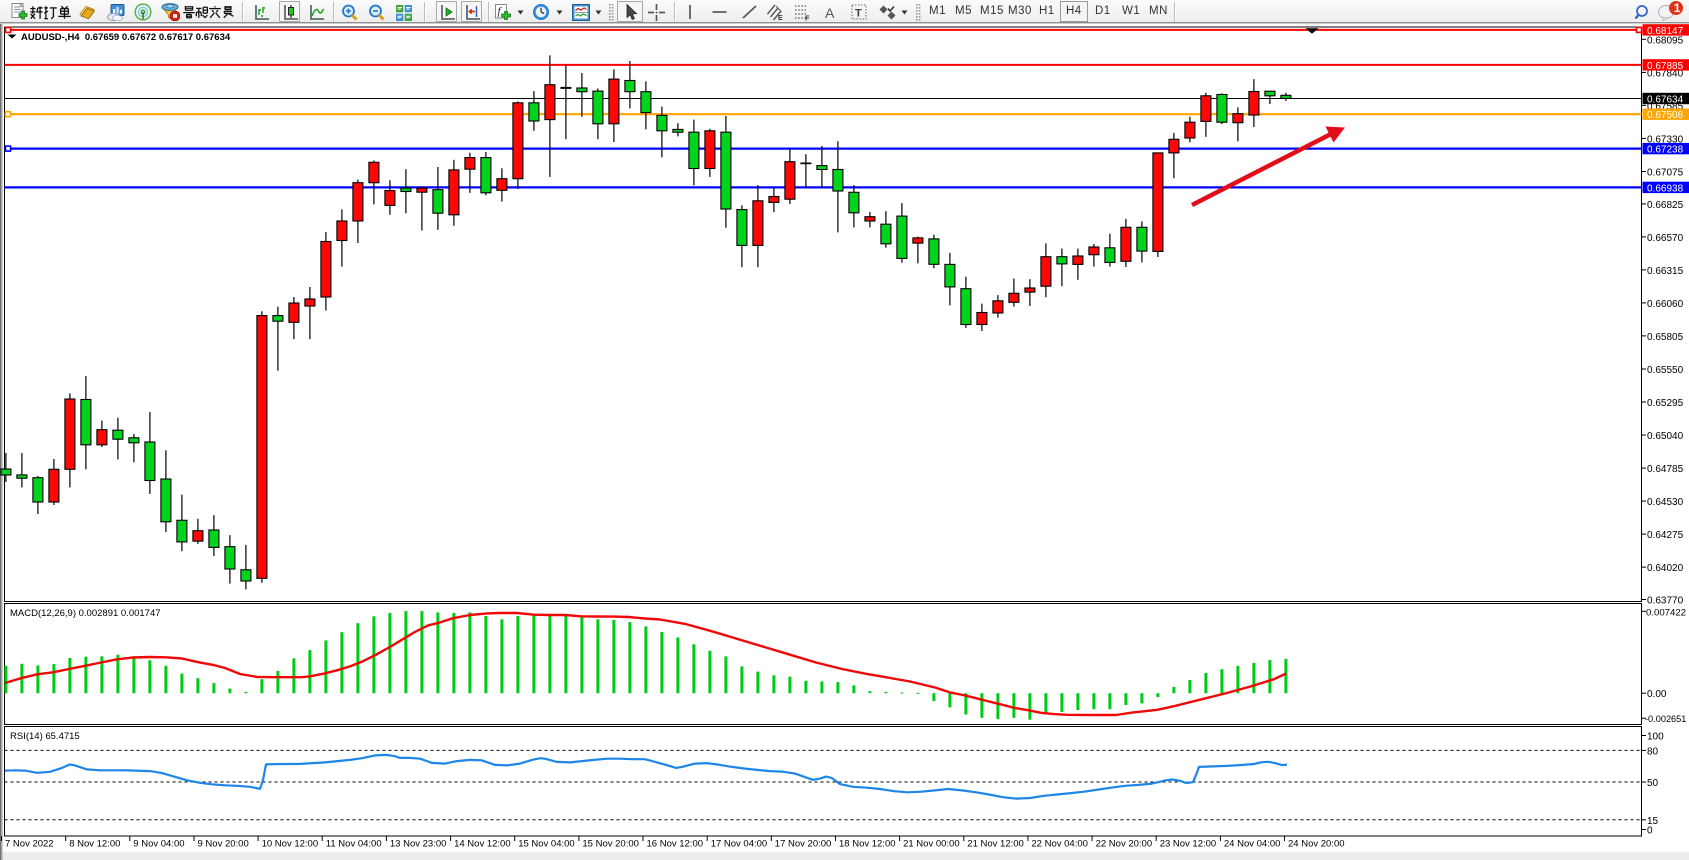  What do you see at coordinates (290, 844) in the screenshot?
I see `svg-text: 10 Nov 12:00` at bounding box center [290, 844].